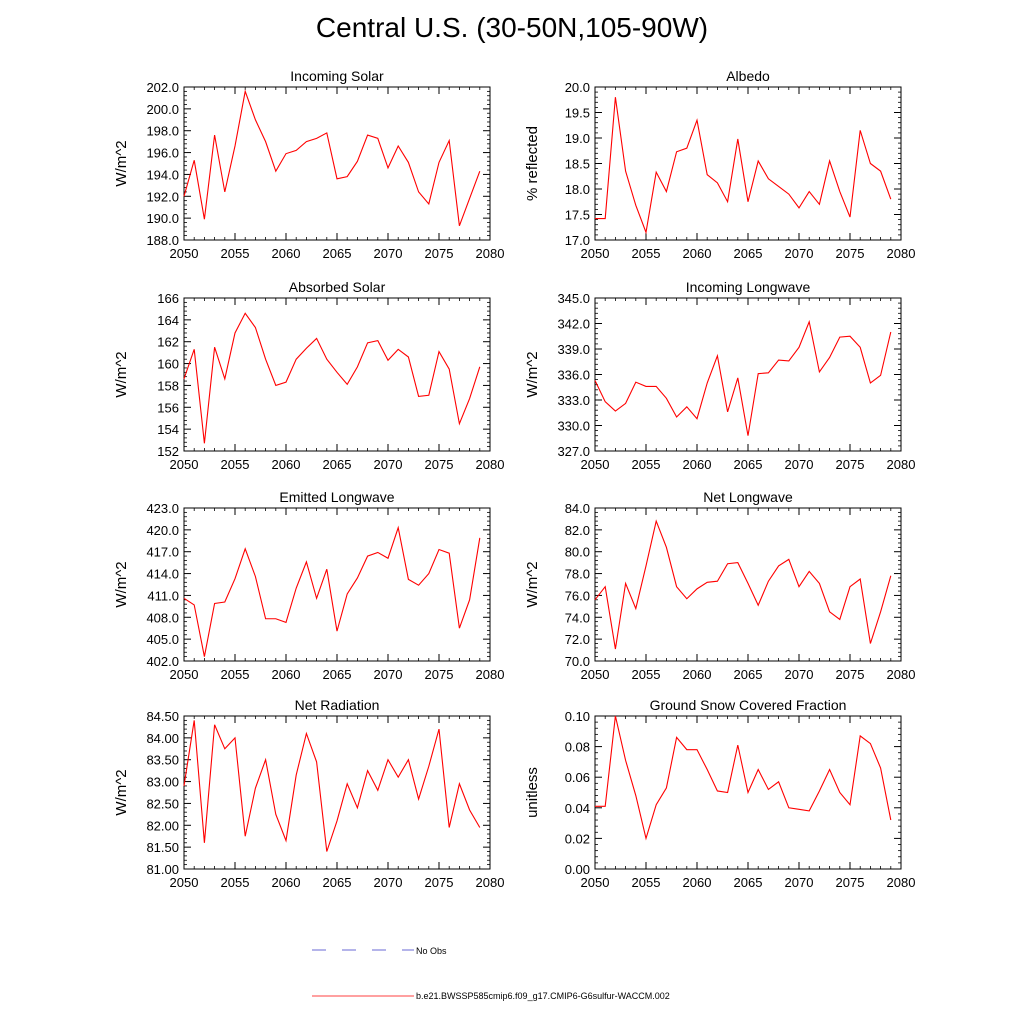 The width and height of the screenshot is (1024, 1024). Describe the element at coordinates (577, 240) in the screenshot. I see `y-tick-label: 17.0` at that location.